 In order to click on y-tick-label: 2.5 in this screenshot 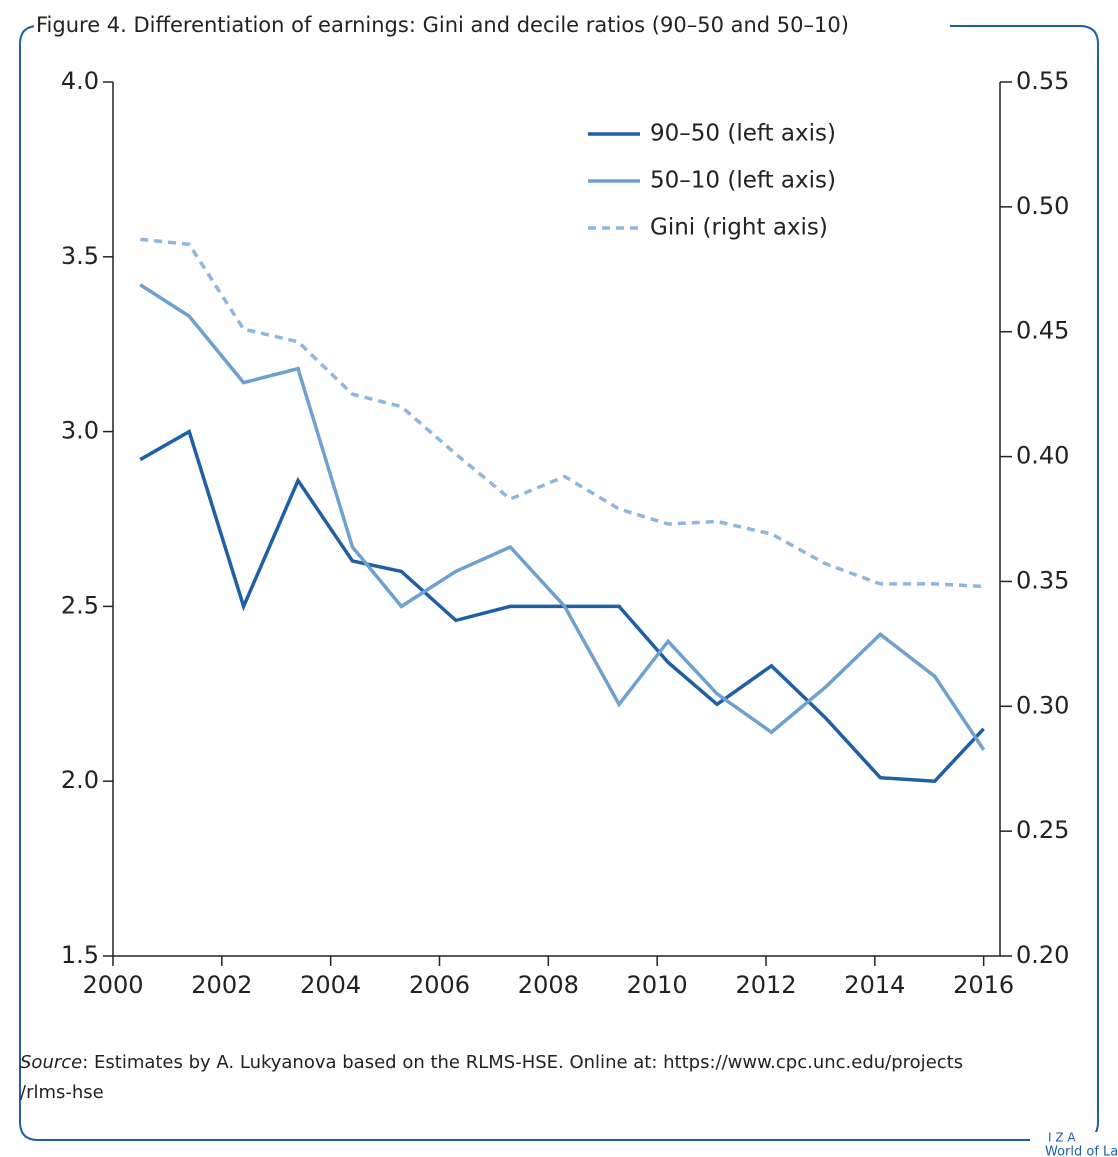, I will do `click(80, 605)`.